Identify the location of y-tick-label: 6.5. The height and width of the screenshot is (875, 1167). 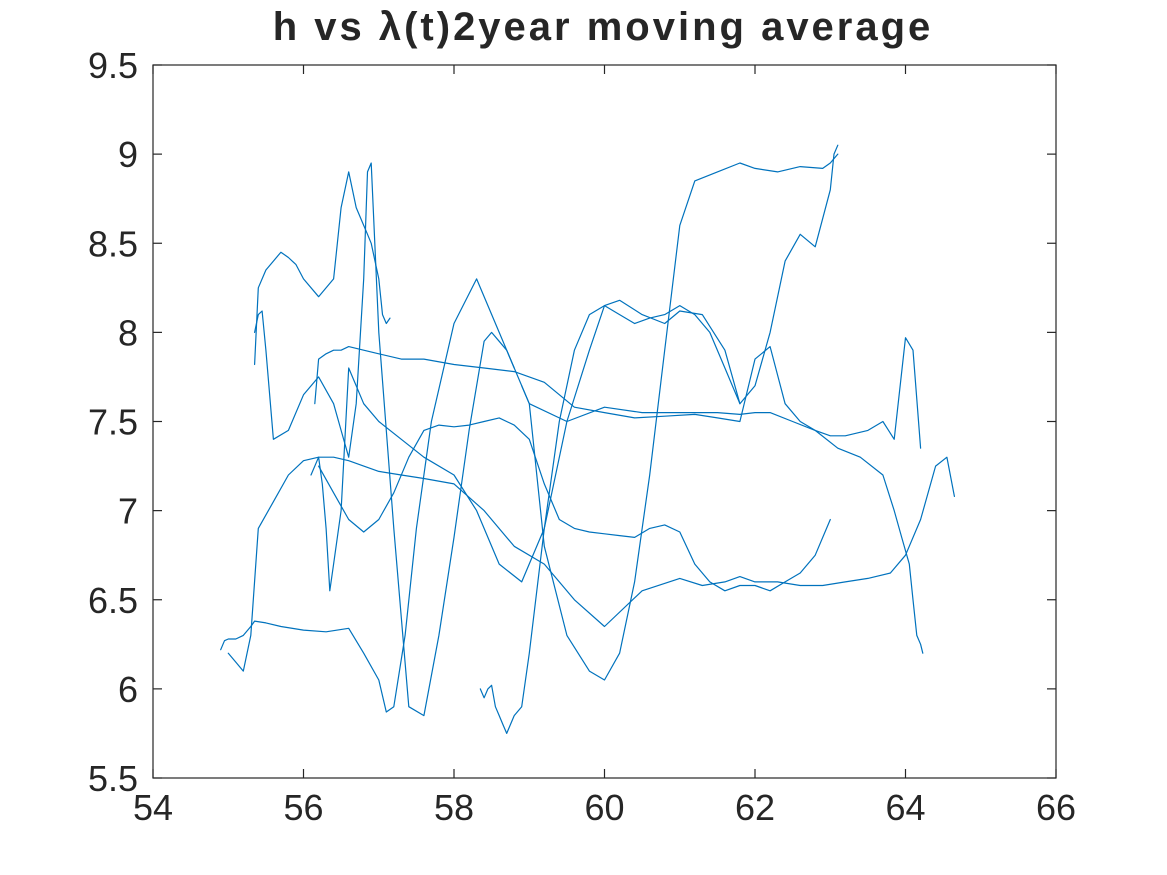
(113, 600).